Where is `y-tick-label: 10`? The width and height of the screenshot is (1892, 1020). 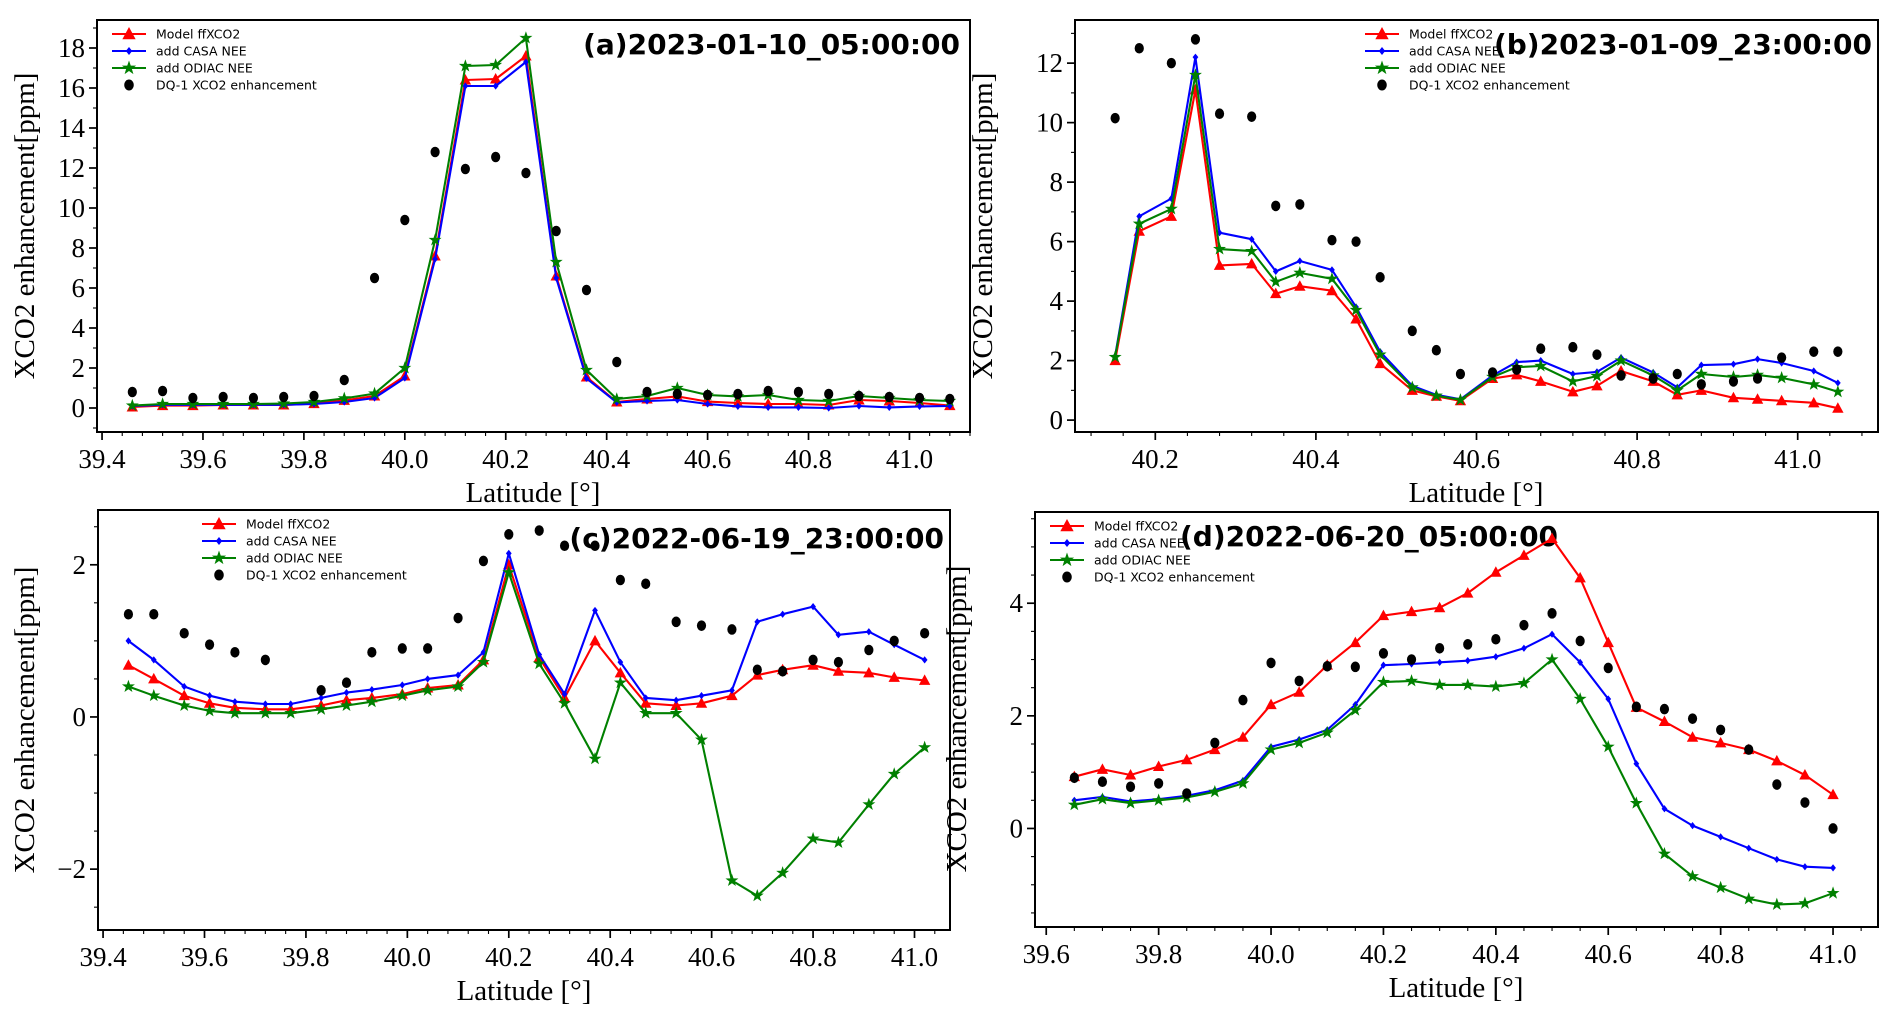
y-tick-label: 10 is located at coordinates (71, 208).